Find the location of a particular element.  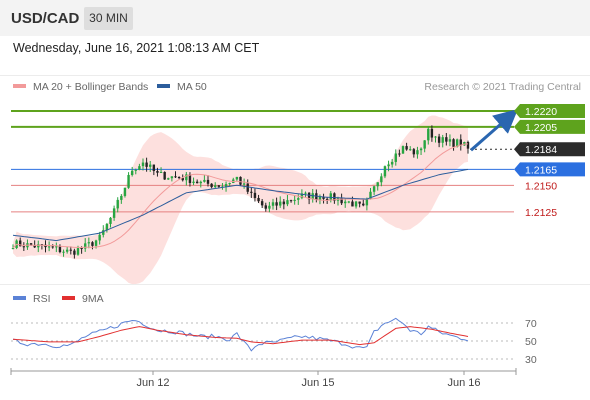

rsi-tick-label: 30 is located at coordinates (531, 360).